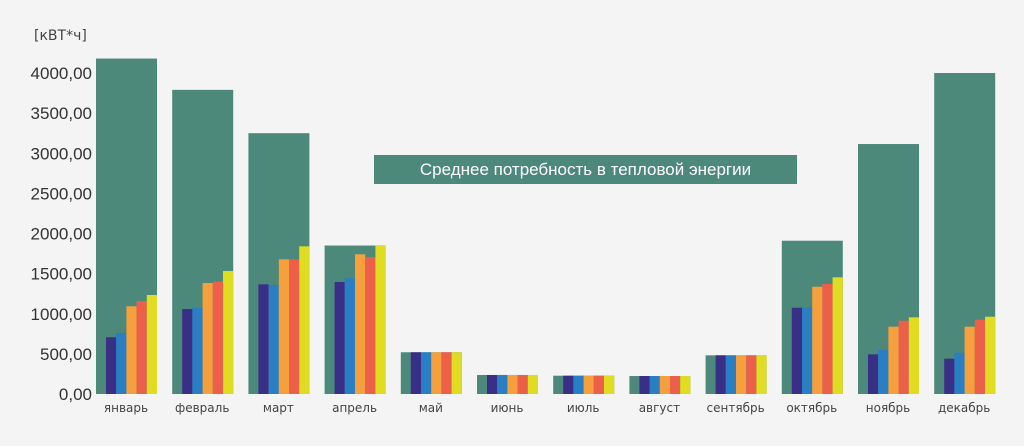 The height and width of the screenshot is (446, 1024). What do you see at coordinates (60, 36) in the screenshot?
I see `y-axis-label: [кВТ*ч]` at bounding box center [60, 36].